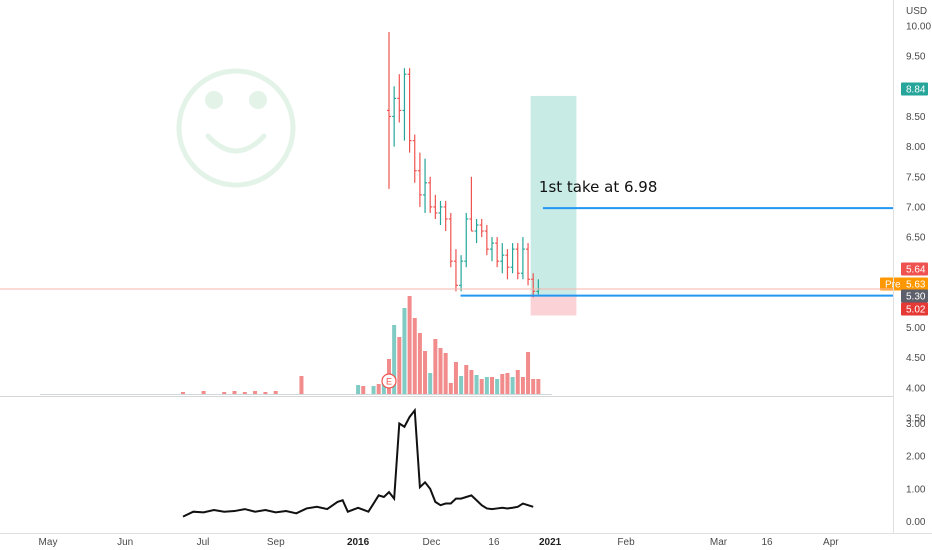 The width and height of the screenshot is (932, 550). Describe the element at coordinates (916, 388) in the screenshot. I see `price-tick-label: 4.00` at that location.